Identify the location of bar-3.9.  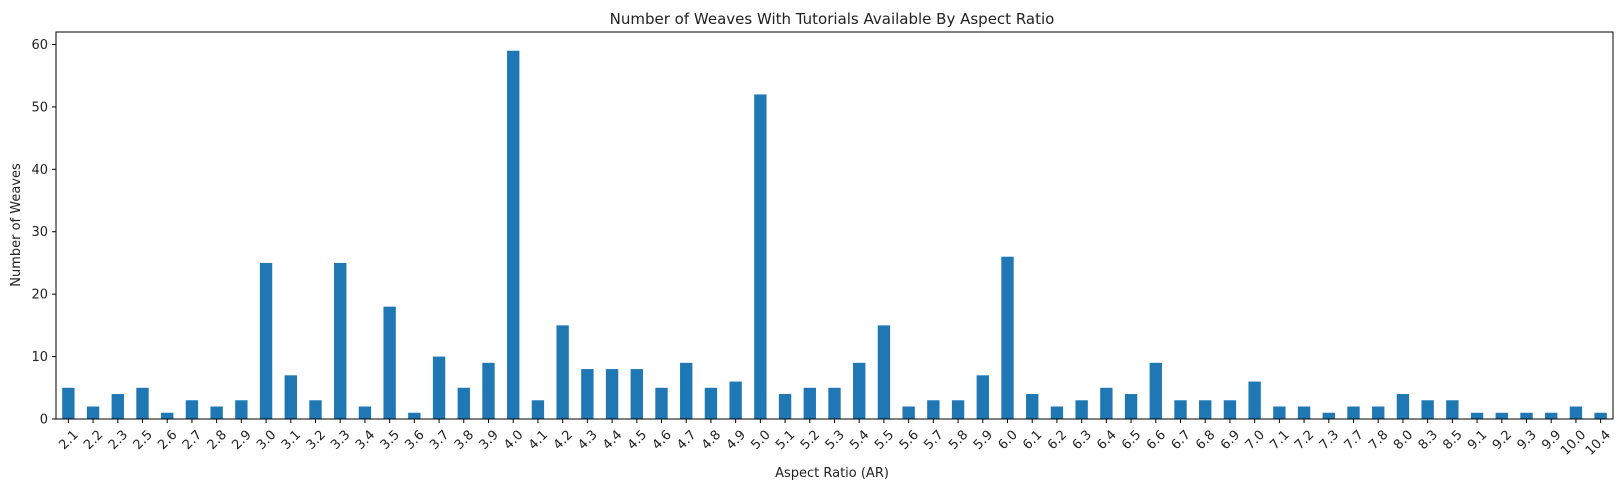
(488, 390).